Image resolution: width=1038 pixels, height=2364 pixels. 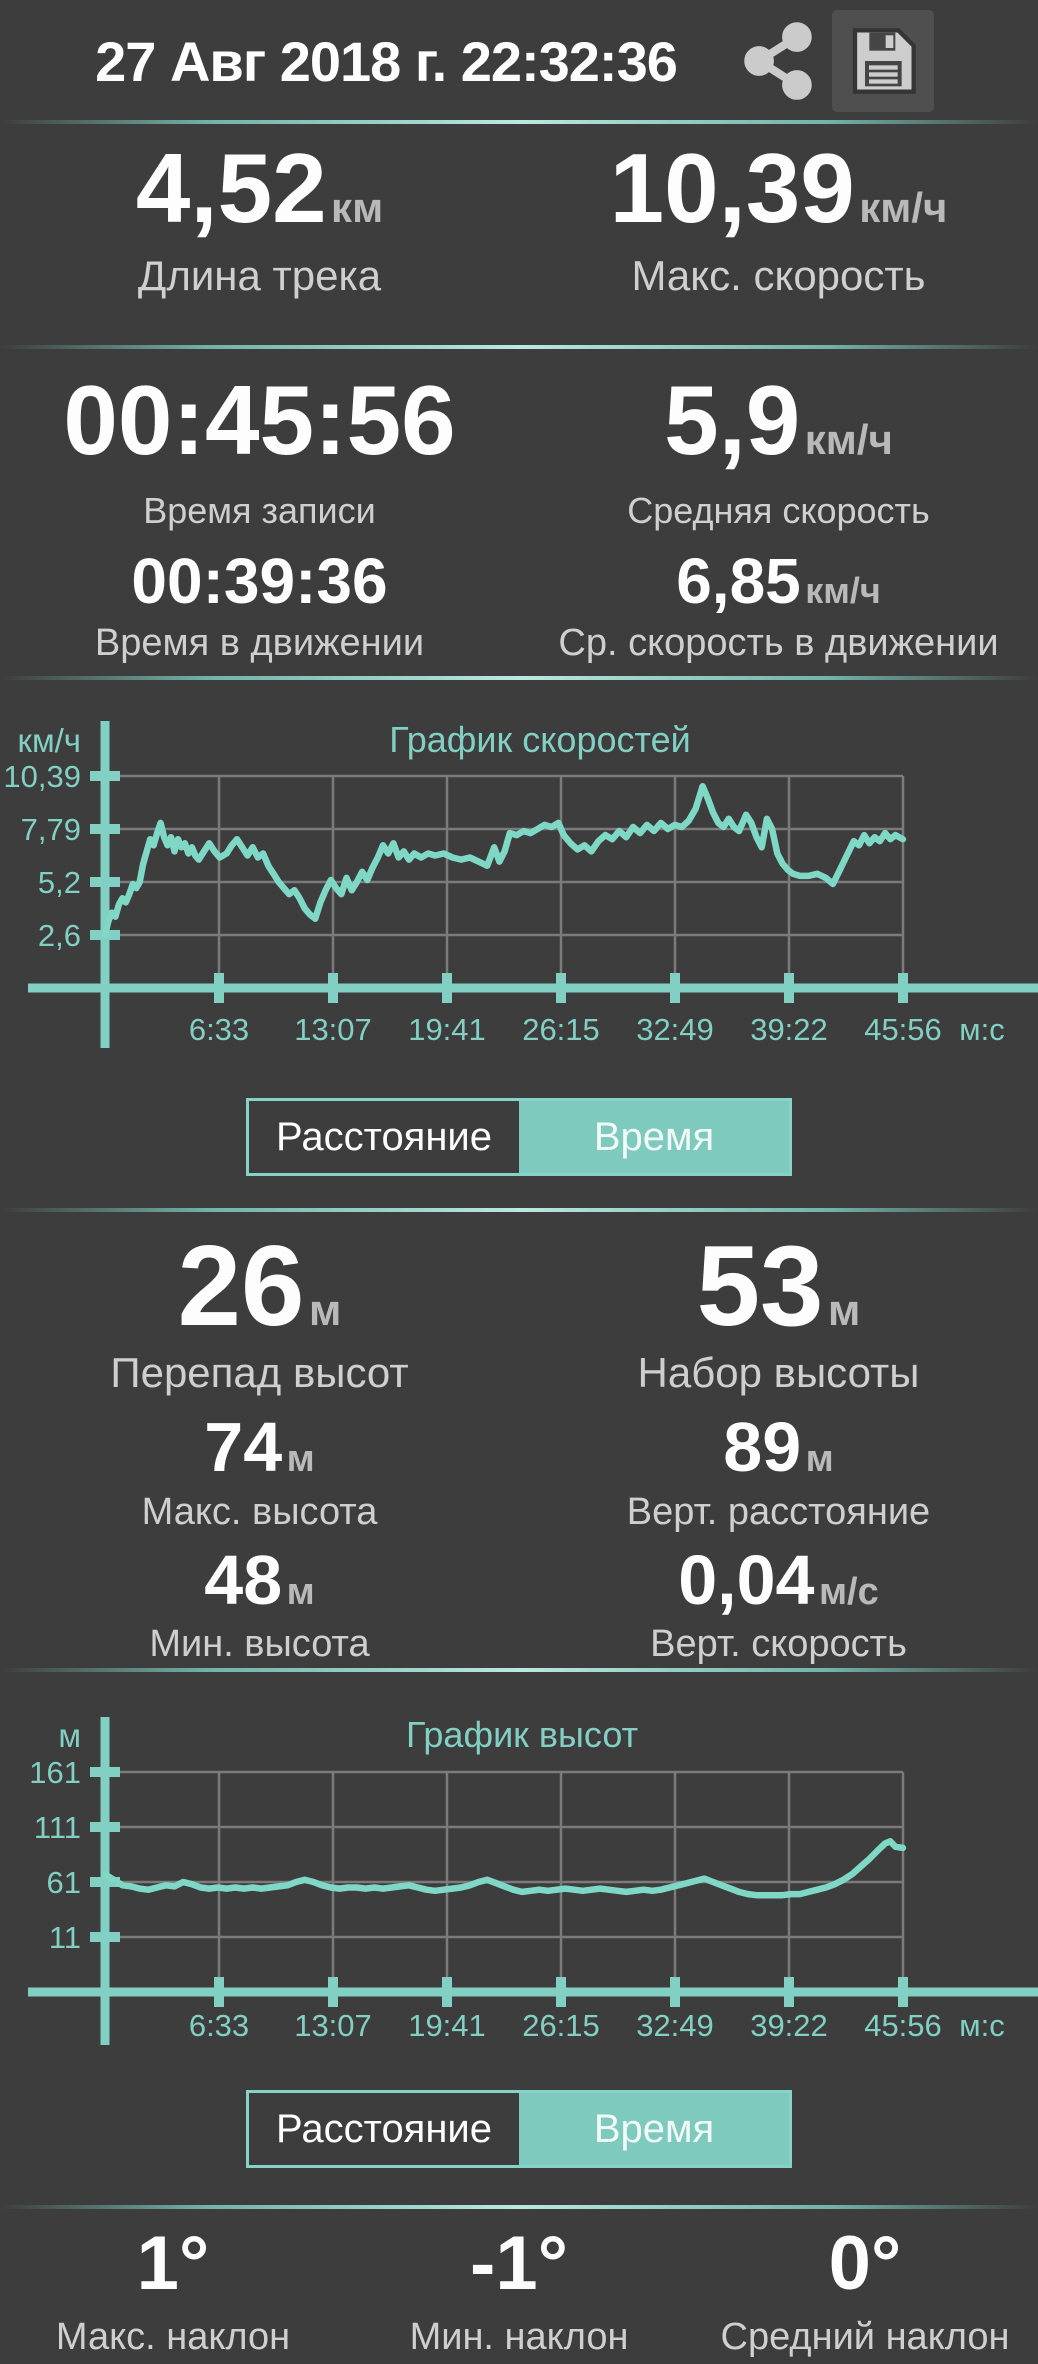 I want to click on chart-title: График скоростей, so click(x=539, y=739).